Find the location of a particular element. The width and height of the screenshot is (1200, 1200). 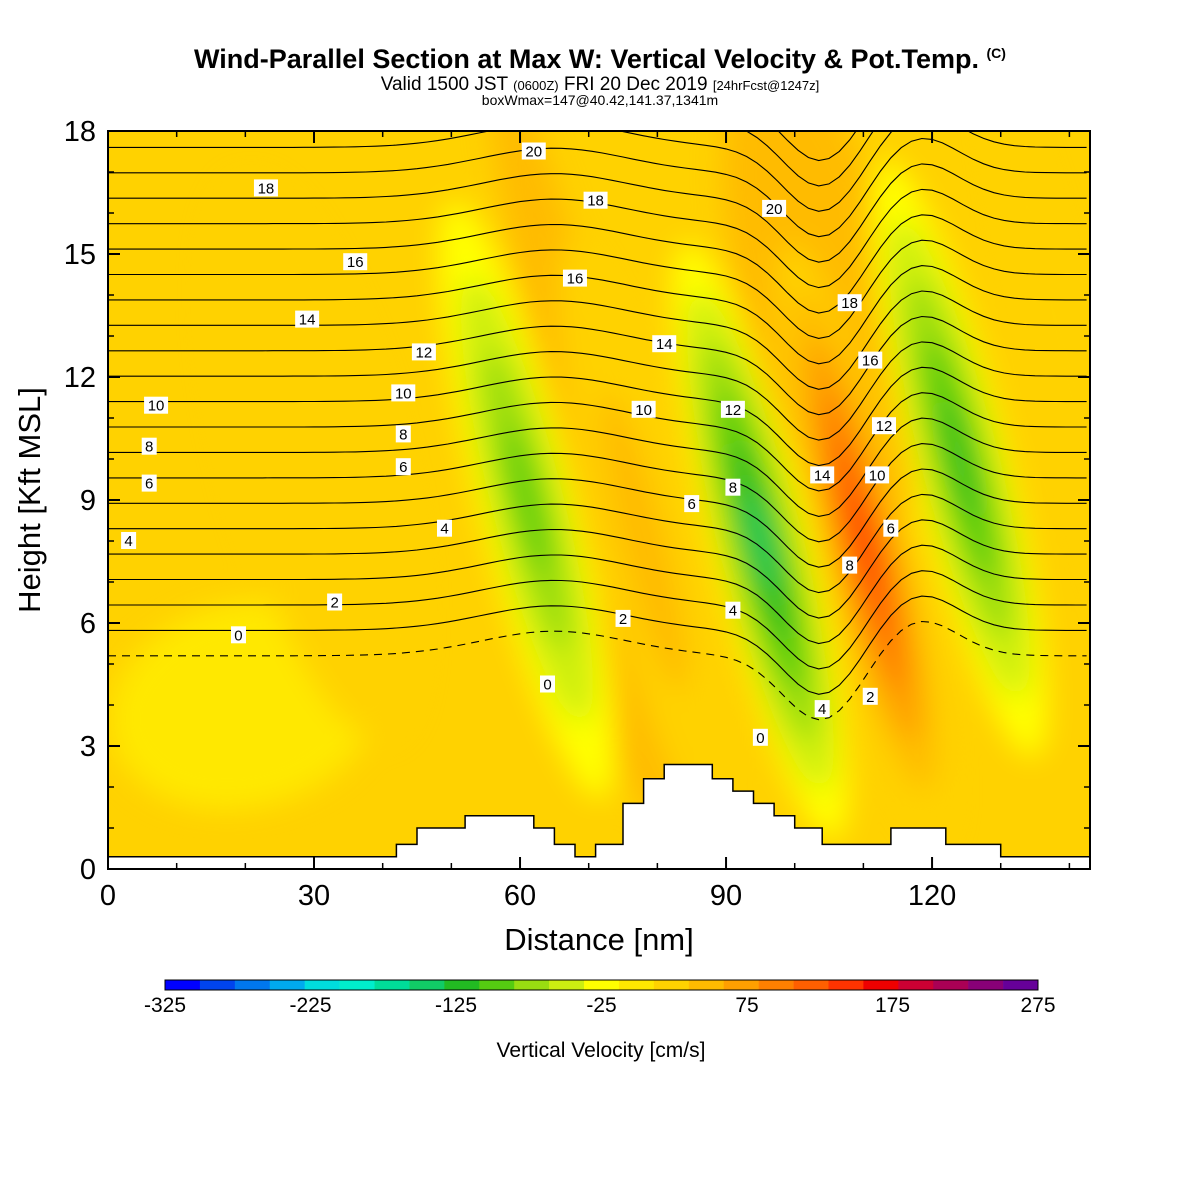

svg-text: 8 is located at coordinates (149, 447).